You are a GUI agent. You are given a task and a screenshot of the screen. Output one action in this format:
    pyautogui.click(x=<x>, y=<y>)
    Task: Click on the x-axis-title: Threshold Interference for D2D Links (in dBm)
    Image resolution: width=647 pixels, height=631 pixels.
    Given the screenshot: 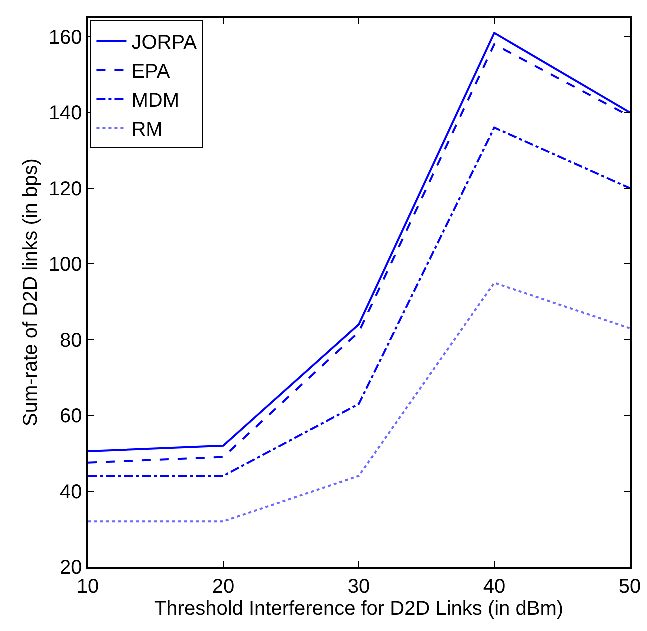 What is the action you would take?
    pyautogui.click(x=359, y=609)
    